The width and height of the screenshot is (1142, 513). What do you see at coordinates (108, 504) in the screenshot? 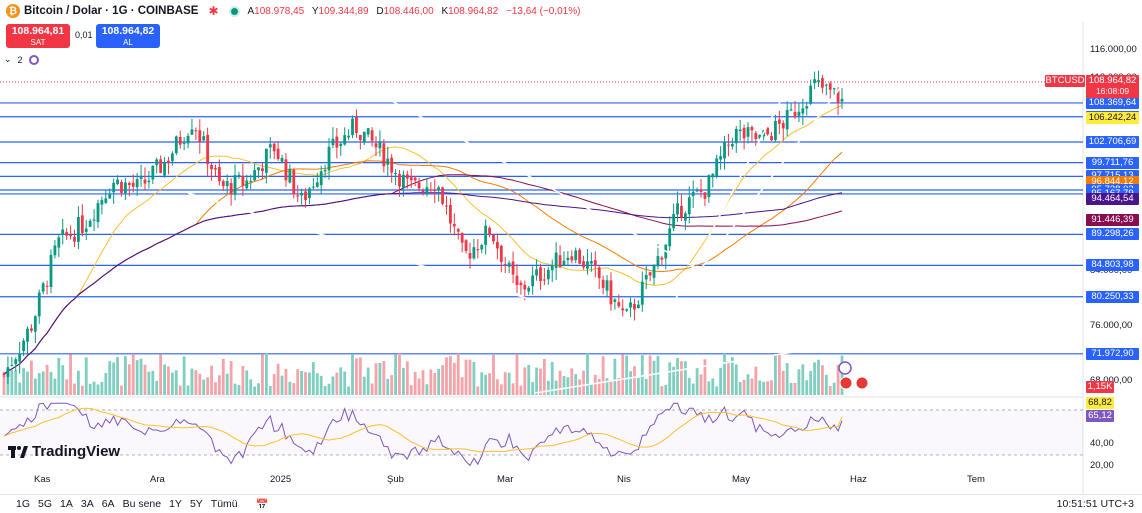
I see `range-button: 6A` at bounding box center [108, 504].